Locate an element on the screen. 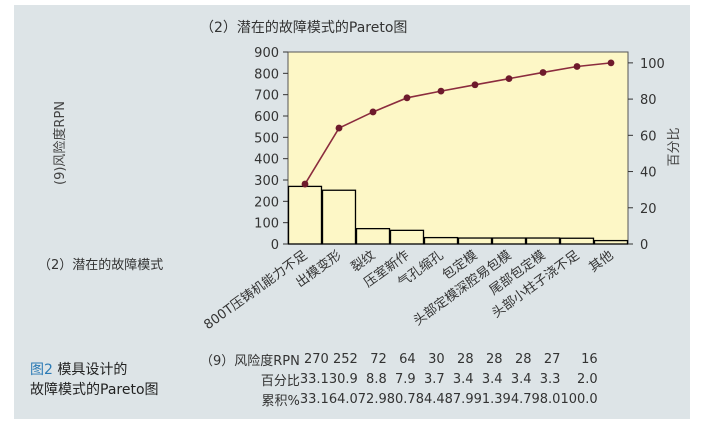  table-cell: 270 is located at coordinates (316, 359).